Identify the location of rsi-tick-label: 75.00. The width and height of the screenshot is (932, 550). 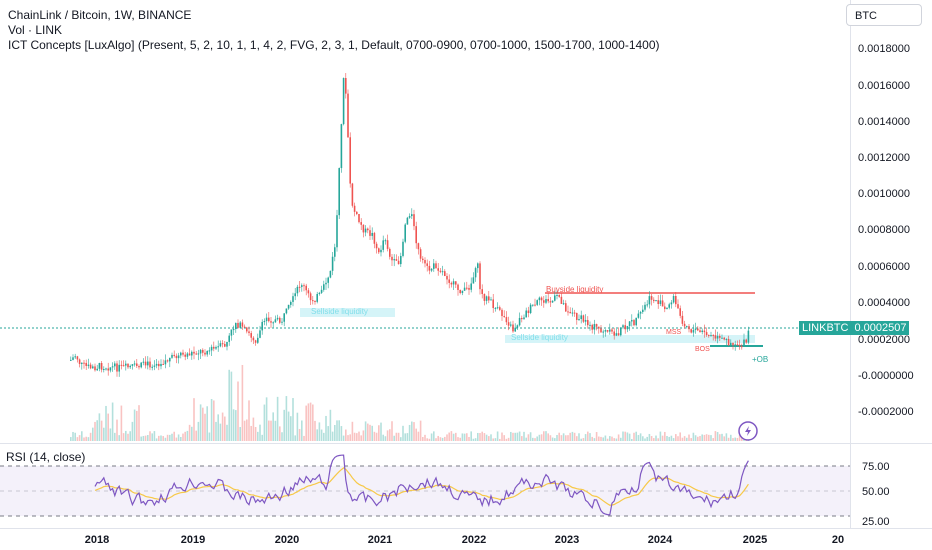
(876, 467).